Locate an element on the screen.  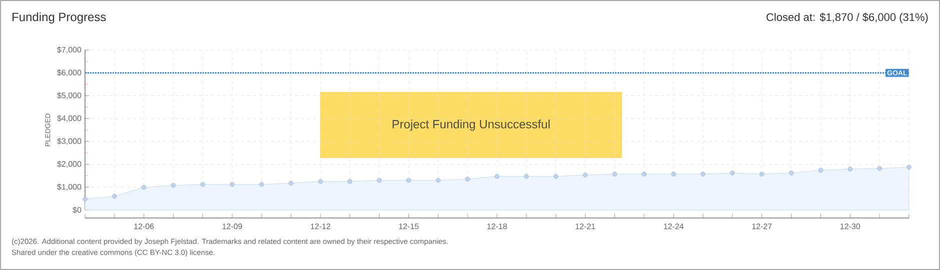
y-tick-label: $3,000 is located at coordinates (69, 141).